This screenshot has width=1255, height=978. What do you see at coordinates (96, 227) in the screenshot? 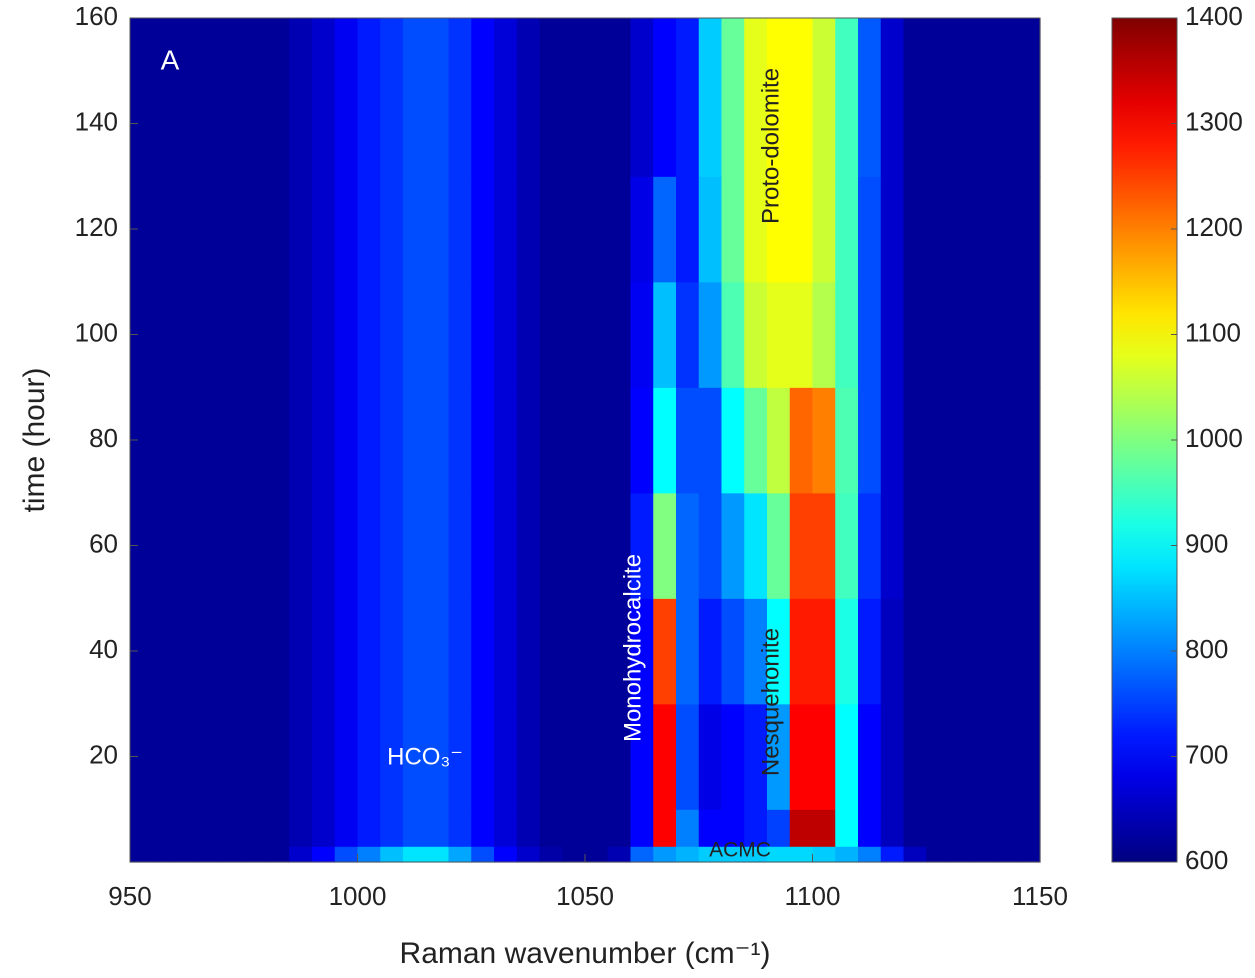
I see `y-tick-label: 120` at bounding box center [96, 227].